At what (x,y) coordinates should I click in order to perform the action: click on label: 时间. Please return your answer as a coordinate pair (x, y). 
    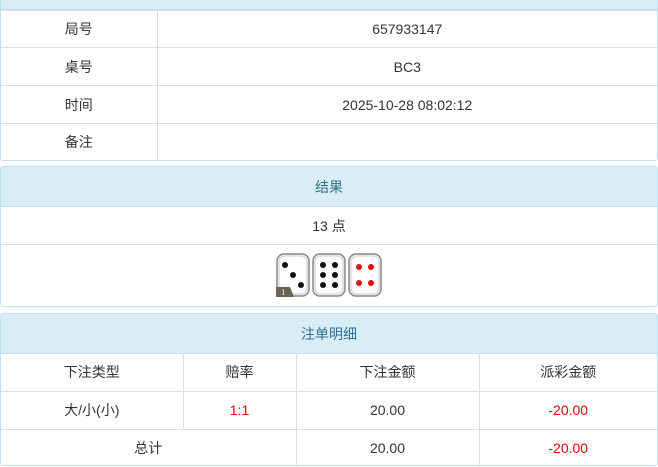
    Looking at the image, I should click on (79, 104).